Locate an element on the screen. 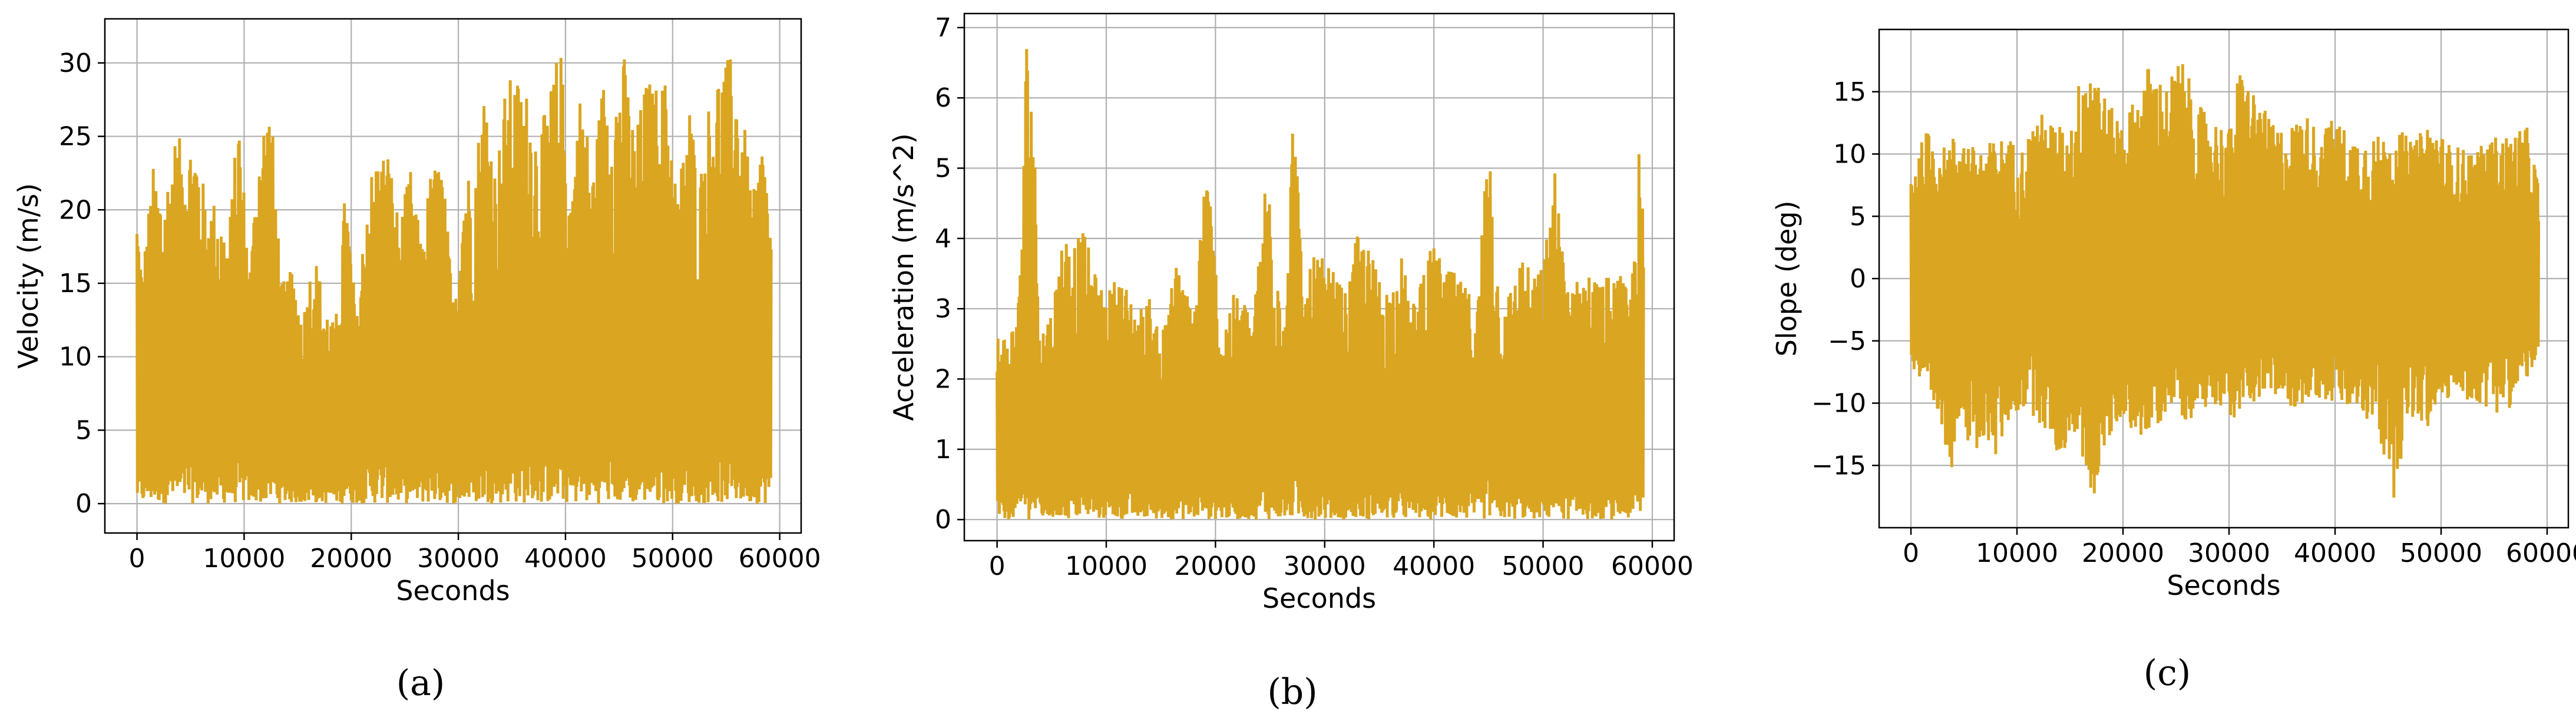 The height and width of the screenshot is (725, 2576). panel-caption: (c) is located at coordinates (2167, 673).